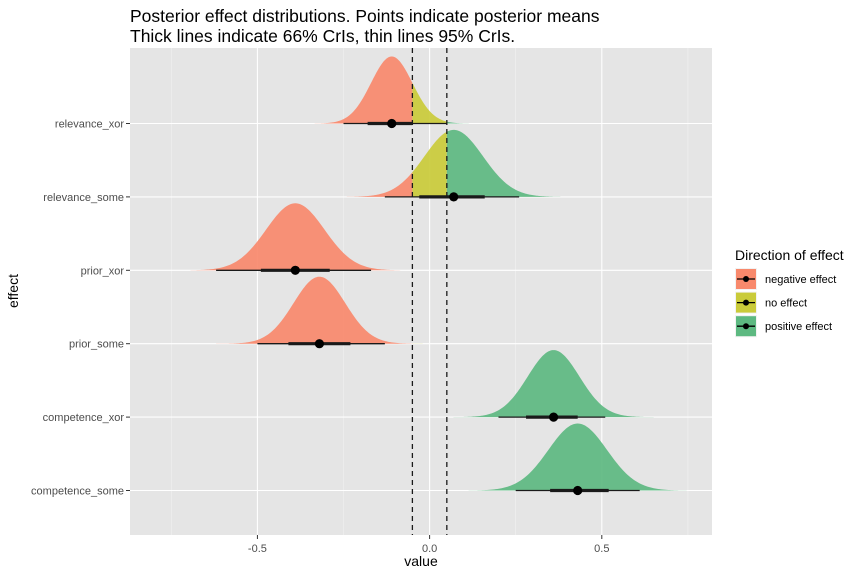  Describe the element at coordinates (257, 549) in the screenshot. I see `x-tick-label: -0.5` at that location.